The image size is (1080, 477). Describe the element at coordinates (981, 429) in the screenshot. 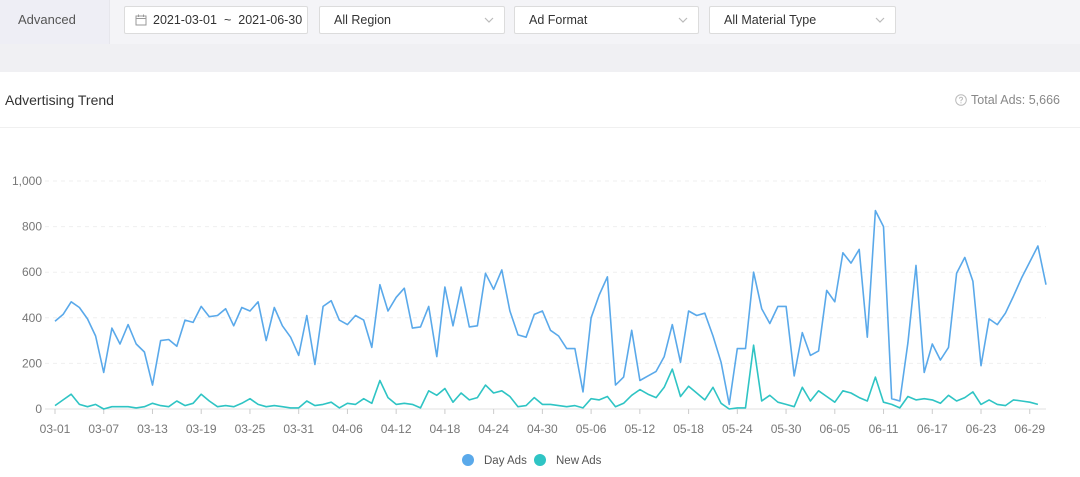

I see `x-tick-label: 06-23` at that location.